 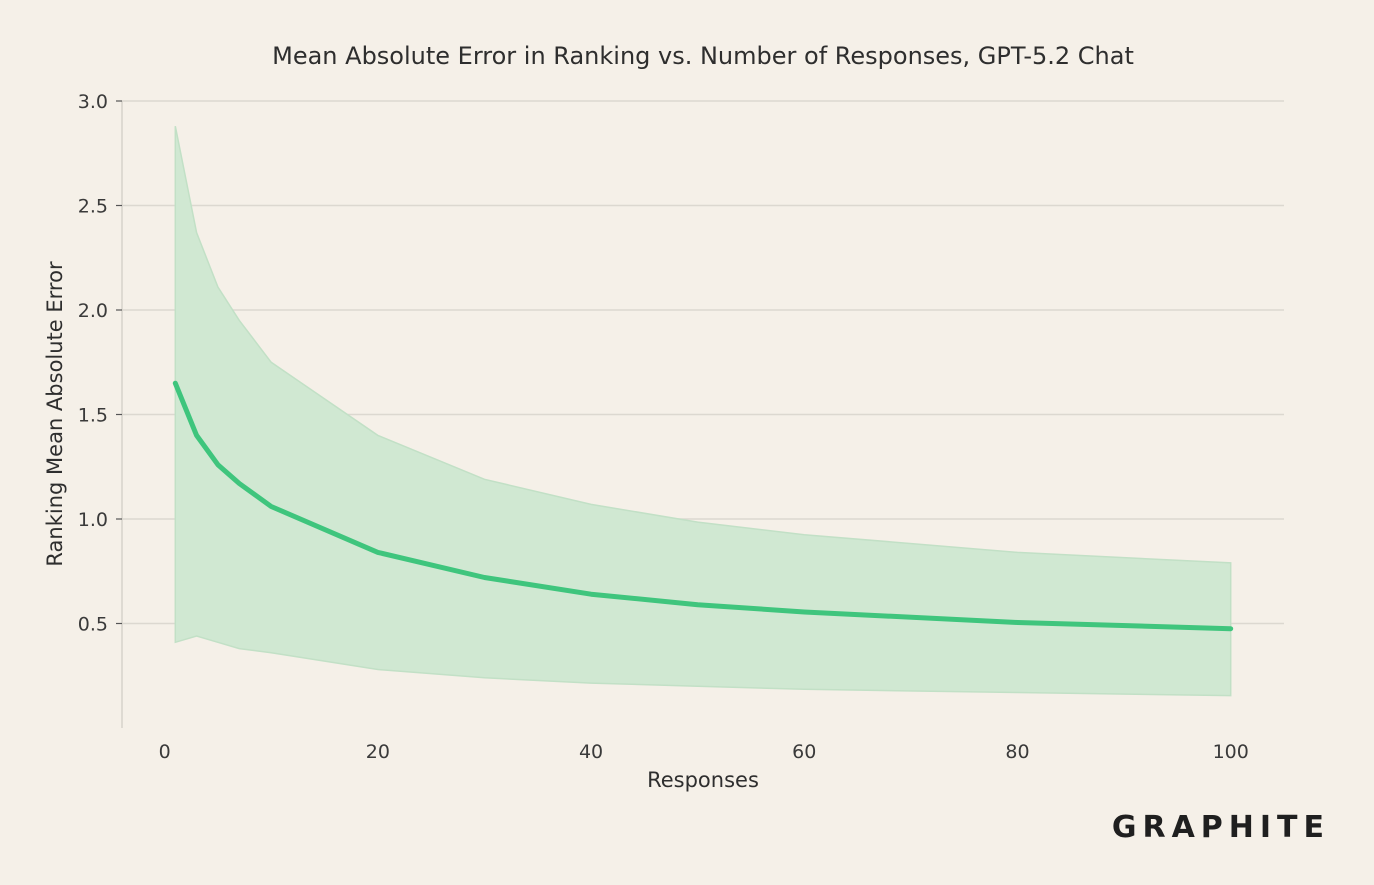 What do you see at coordinates (93, 416) in the screenshot?
I see `y-tick-label-1.5: 1.5` at bounding box center [93, 416].